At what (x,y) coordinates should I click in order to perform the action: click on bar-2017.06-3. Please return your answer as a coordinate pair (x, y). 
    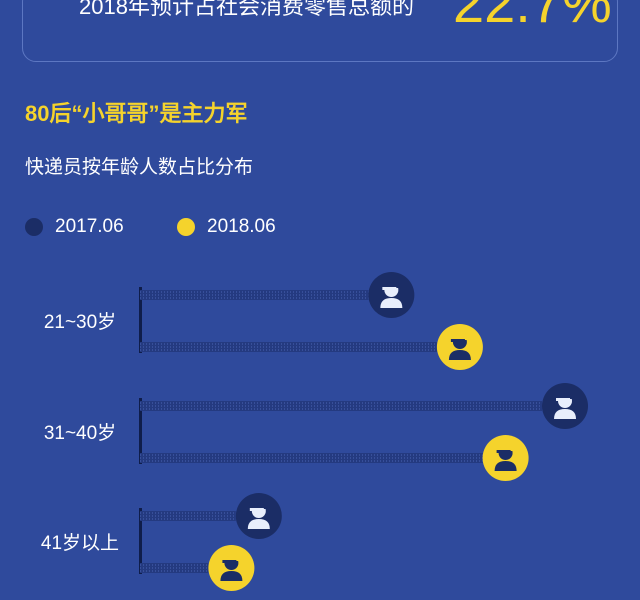
    Looking at the image, I should click on (188, 516).